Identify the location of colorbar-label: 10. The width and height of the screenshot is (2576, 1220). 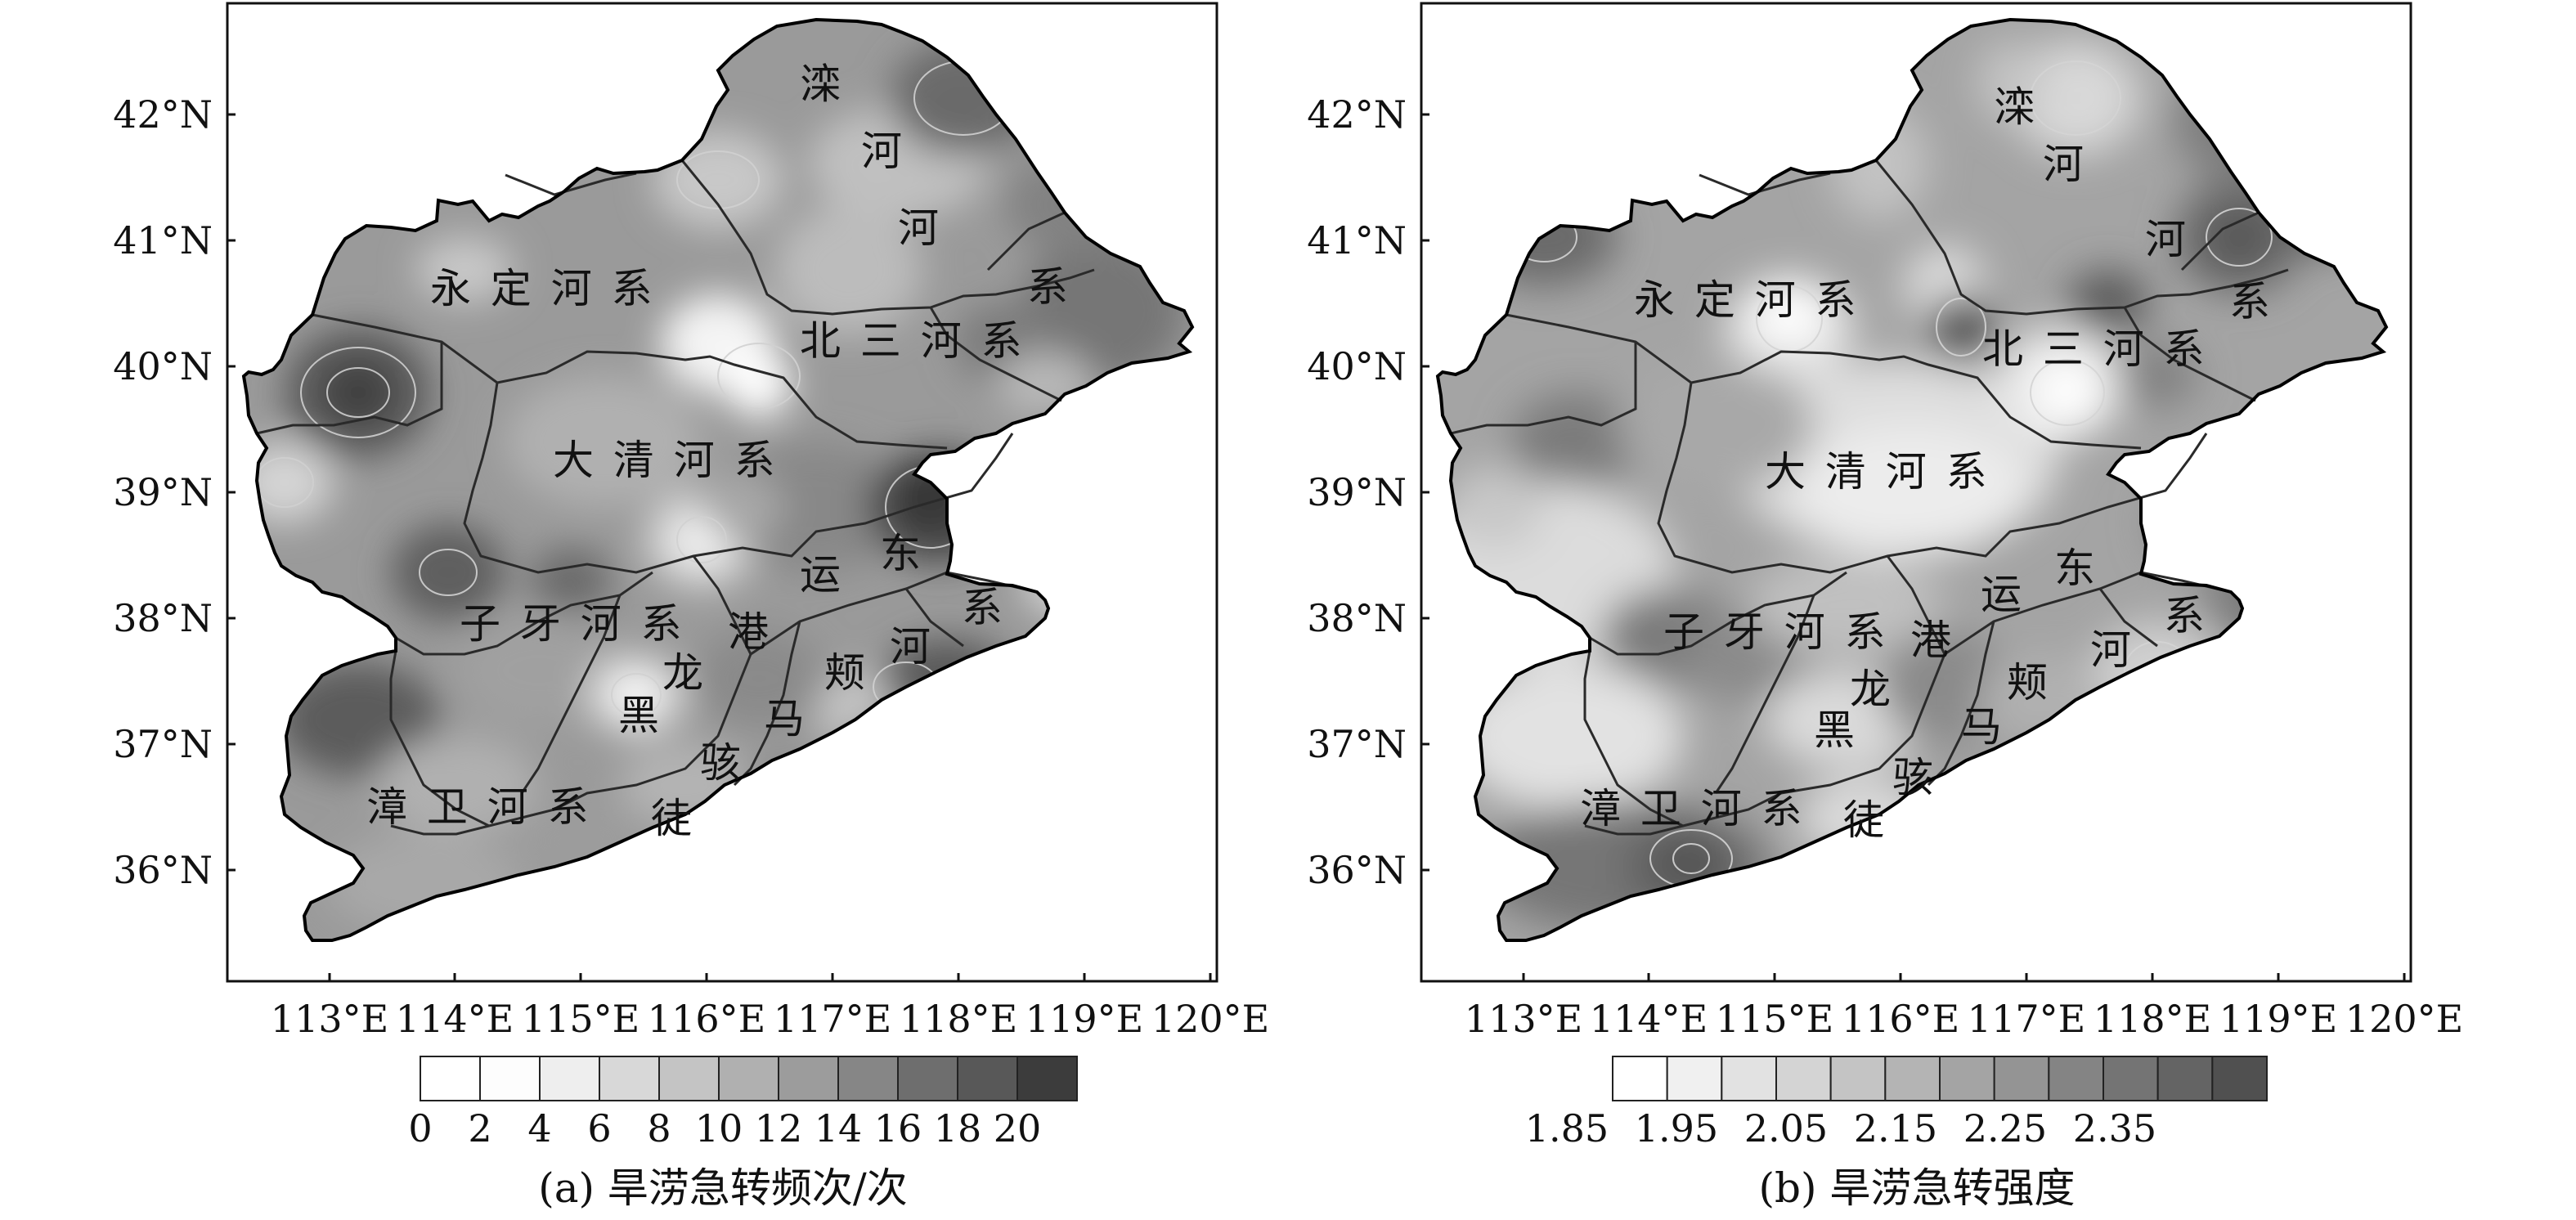
(719, 1128).